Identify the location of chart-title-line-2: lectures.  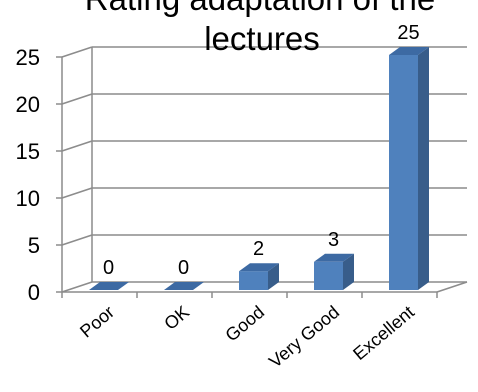
(262, 38).